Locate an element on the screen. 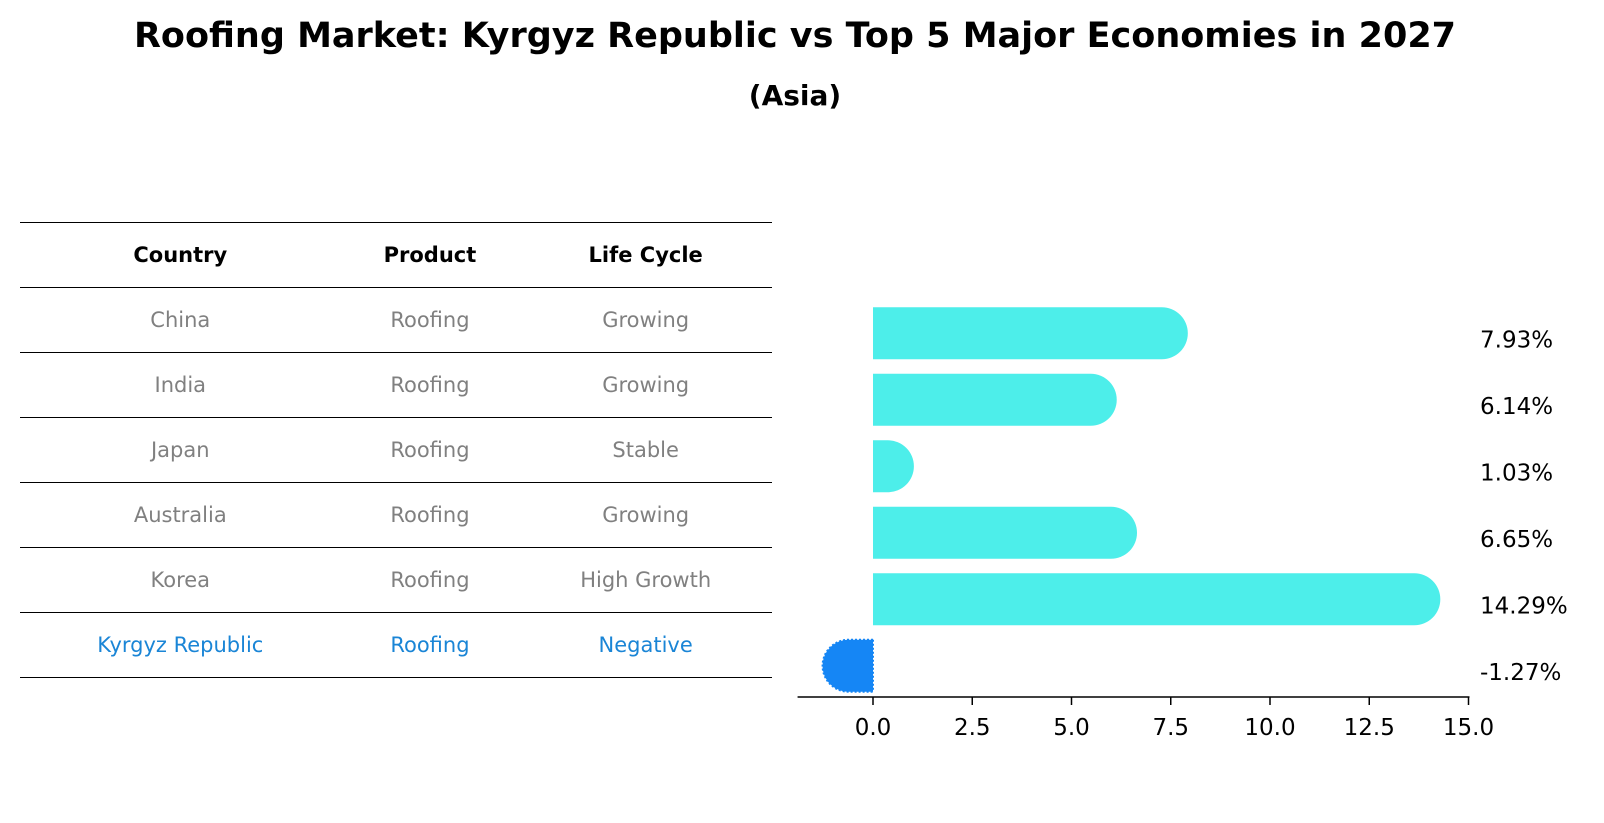 The image size is (1604, 823). bar-kyrgyz-republic is located at coordinates (847, 665).